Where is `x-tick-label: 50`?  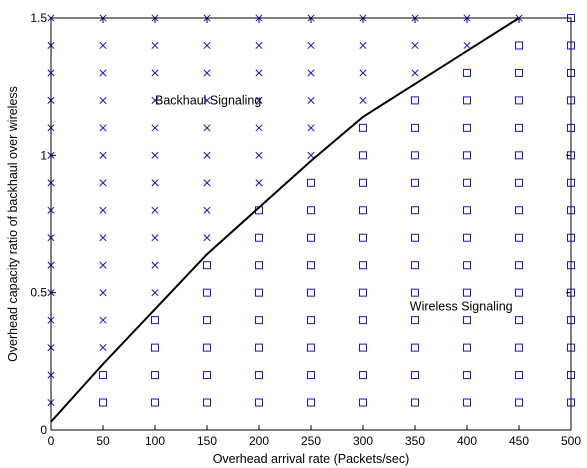
x-tick-label: 50 is located at coordinates (103, 441).